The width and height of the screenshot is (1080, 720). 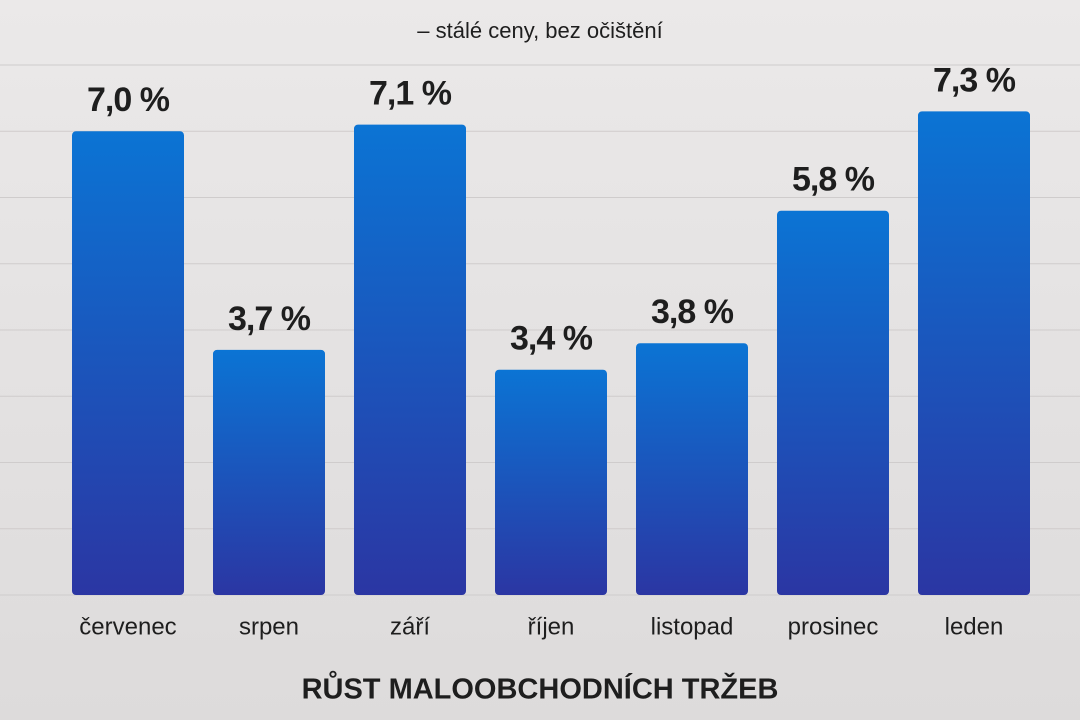 I want to click on x-tick-label: září, so click(x=410, y=626).